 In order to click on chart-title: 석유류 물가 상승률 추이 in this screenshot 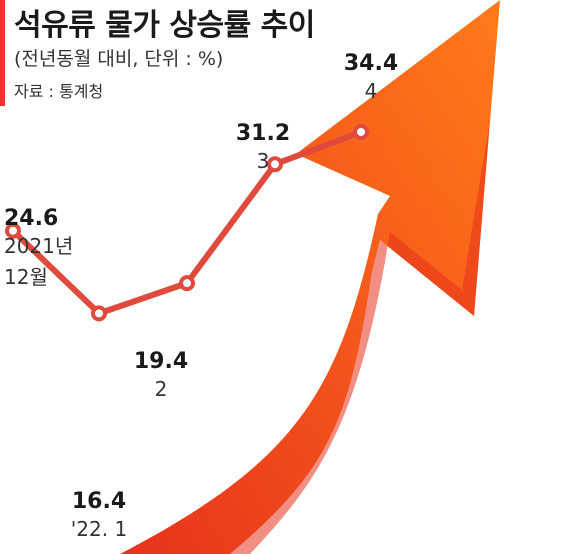, I will do `click(164, 25)`.